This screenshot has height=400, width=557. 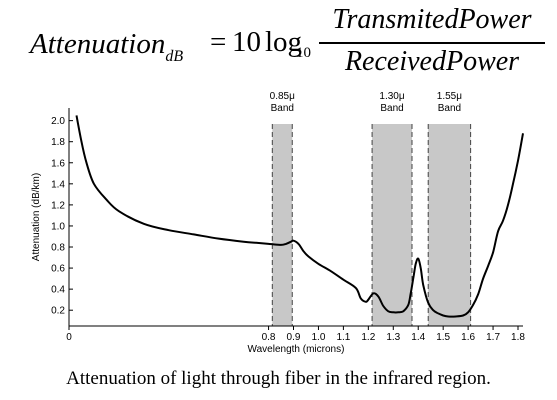 What do you see at coordinates (269, 337) in the screenshot?
I see `x-tick-label: 0.8` at bounding box center [269, 337].